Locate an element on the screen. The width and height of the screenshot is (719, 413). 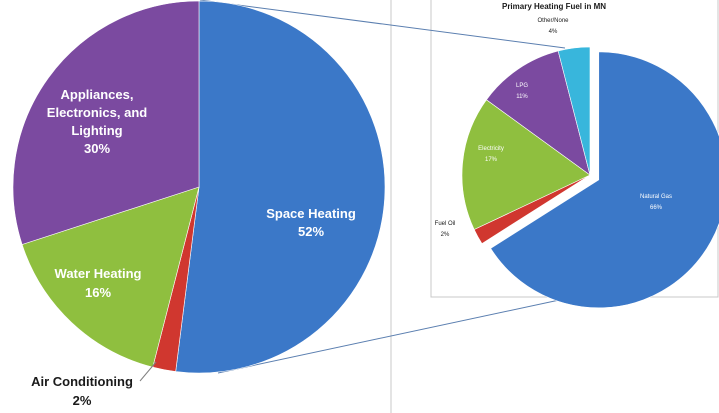
label-water-heating-name: Water Heating is located at coordinates (98, 273).